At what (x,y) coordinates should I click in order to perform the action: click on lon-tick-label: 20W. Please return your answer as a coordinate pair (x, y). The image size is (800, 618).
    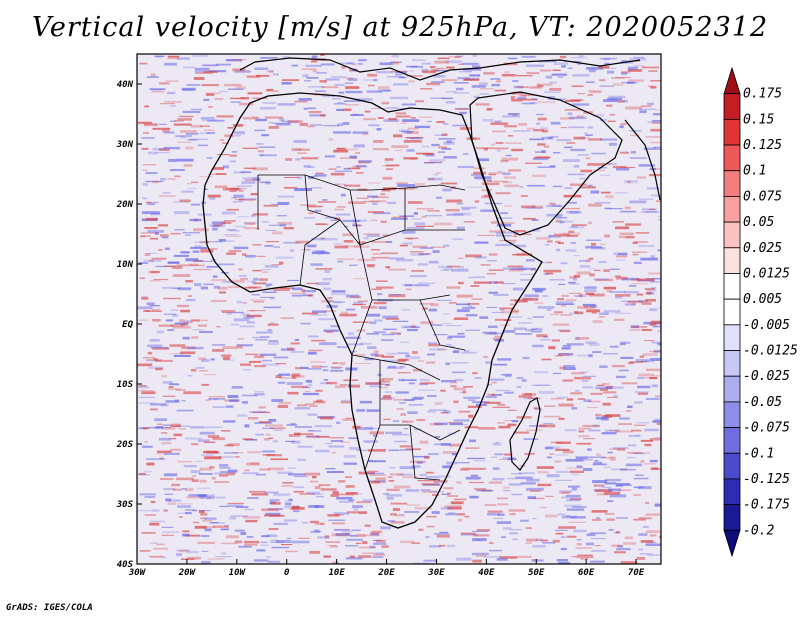
    Looking at the image, I should click on (187, 573).